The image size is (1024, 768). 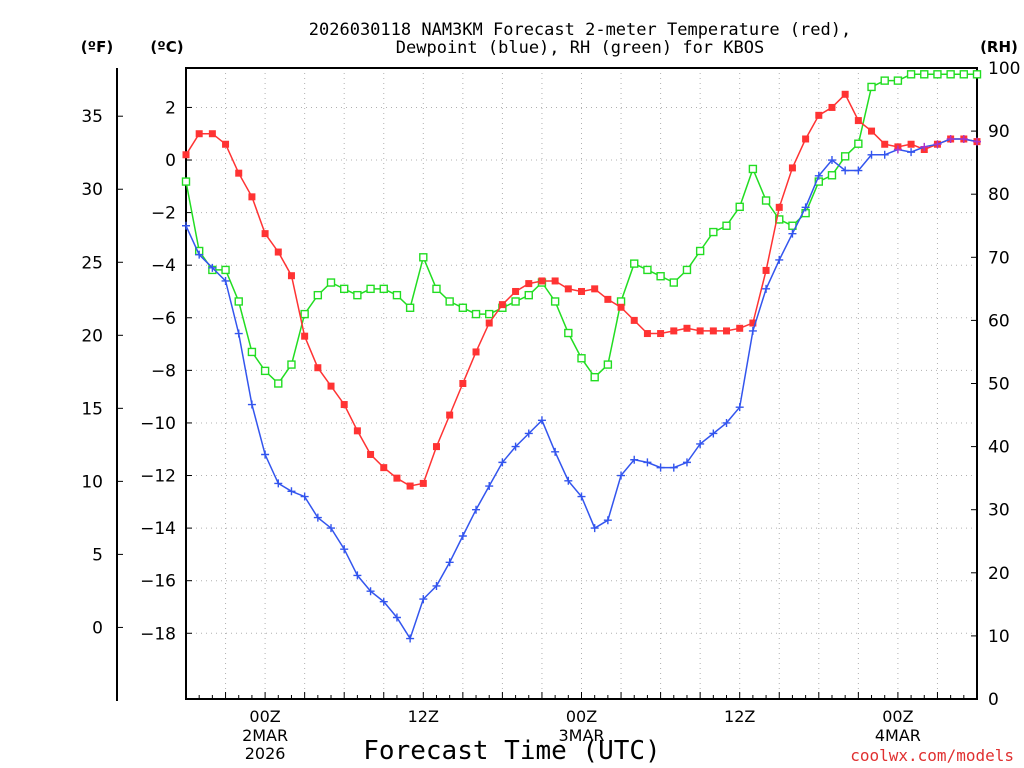 What do you see at coordinates (511, 751) in the screenshot?
I see `x-axis-label: Forecast Time (UTC)` at bounding box center [511, 751].